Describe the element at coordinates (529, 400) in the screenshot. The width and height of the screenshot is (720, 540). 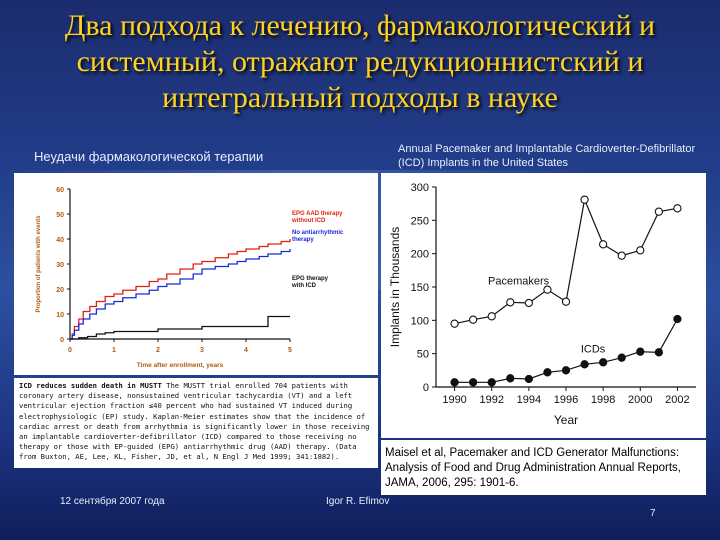
I see `x-tick-label: 1994` at that location.